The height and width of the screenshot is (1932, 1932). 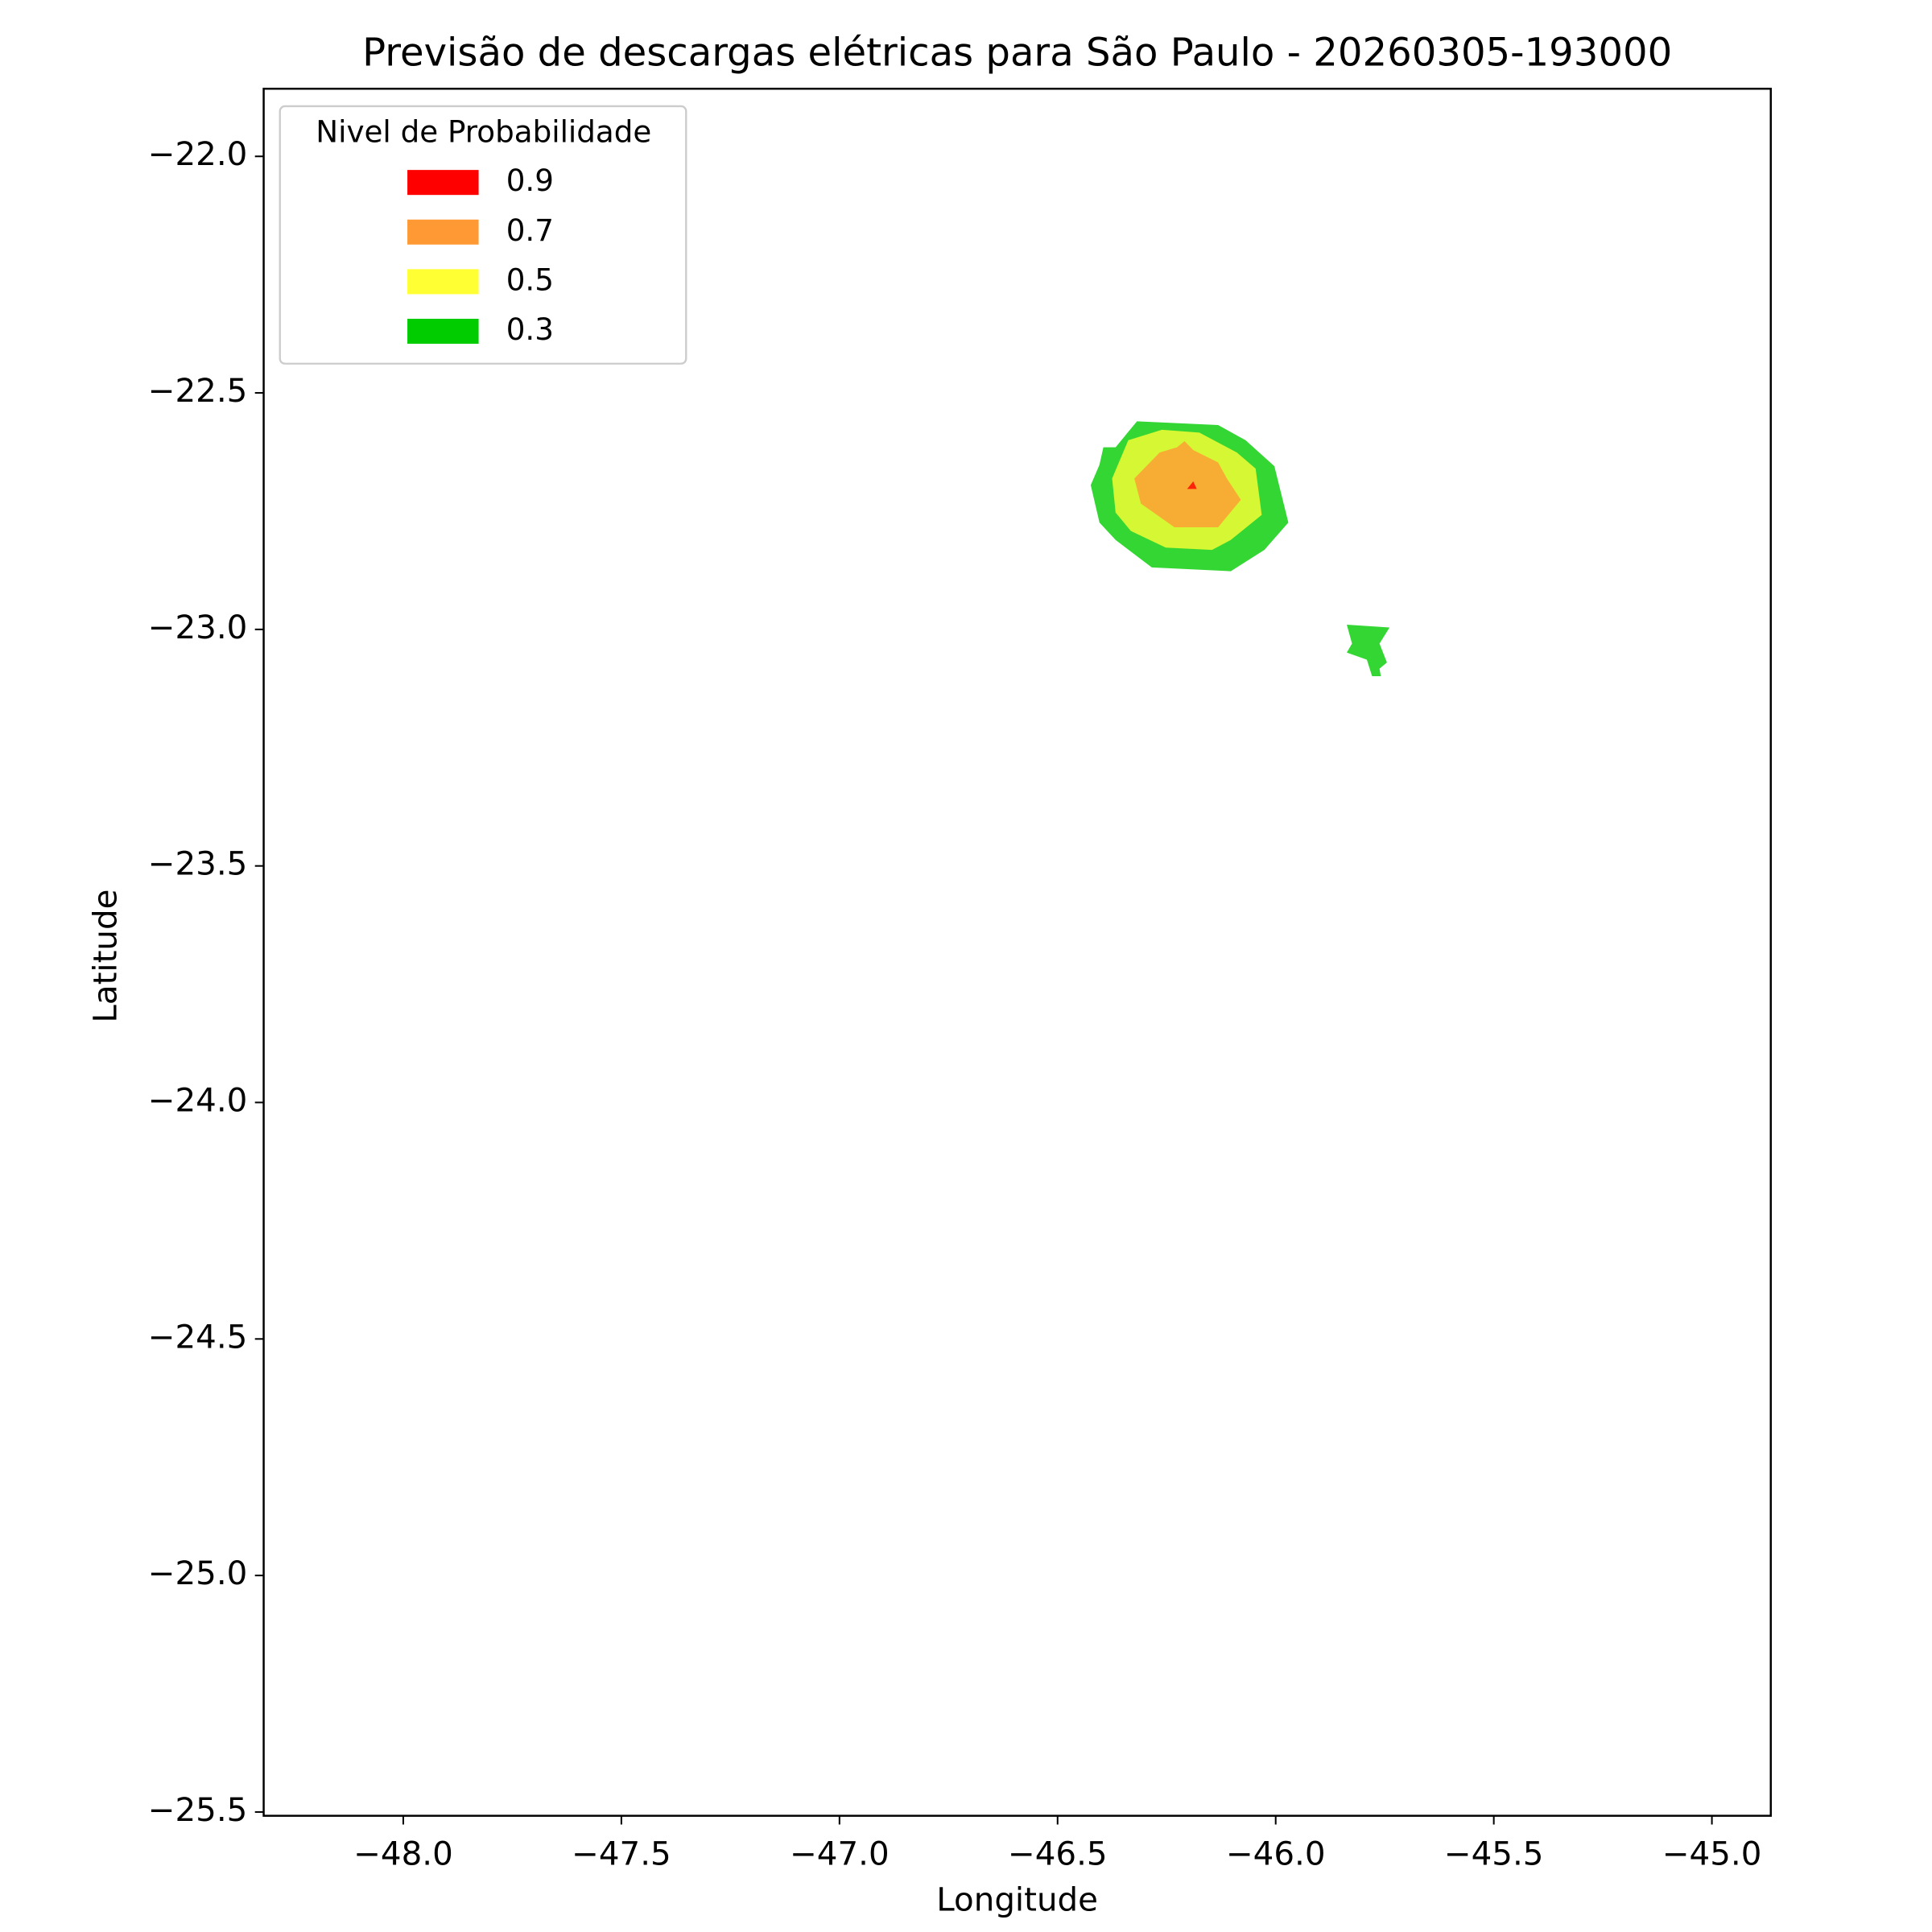 What do you see at coordinates (198, 1337) in the screenshot?
I see `y-tick-label: −24.5` at bounding box center [198, 1337].